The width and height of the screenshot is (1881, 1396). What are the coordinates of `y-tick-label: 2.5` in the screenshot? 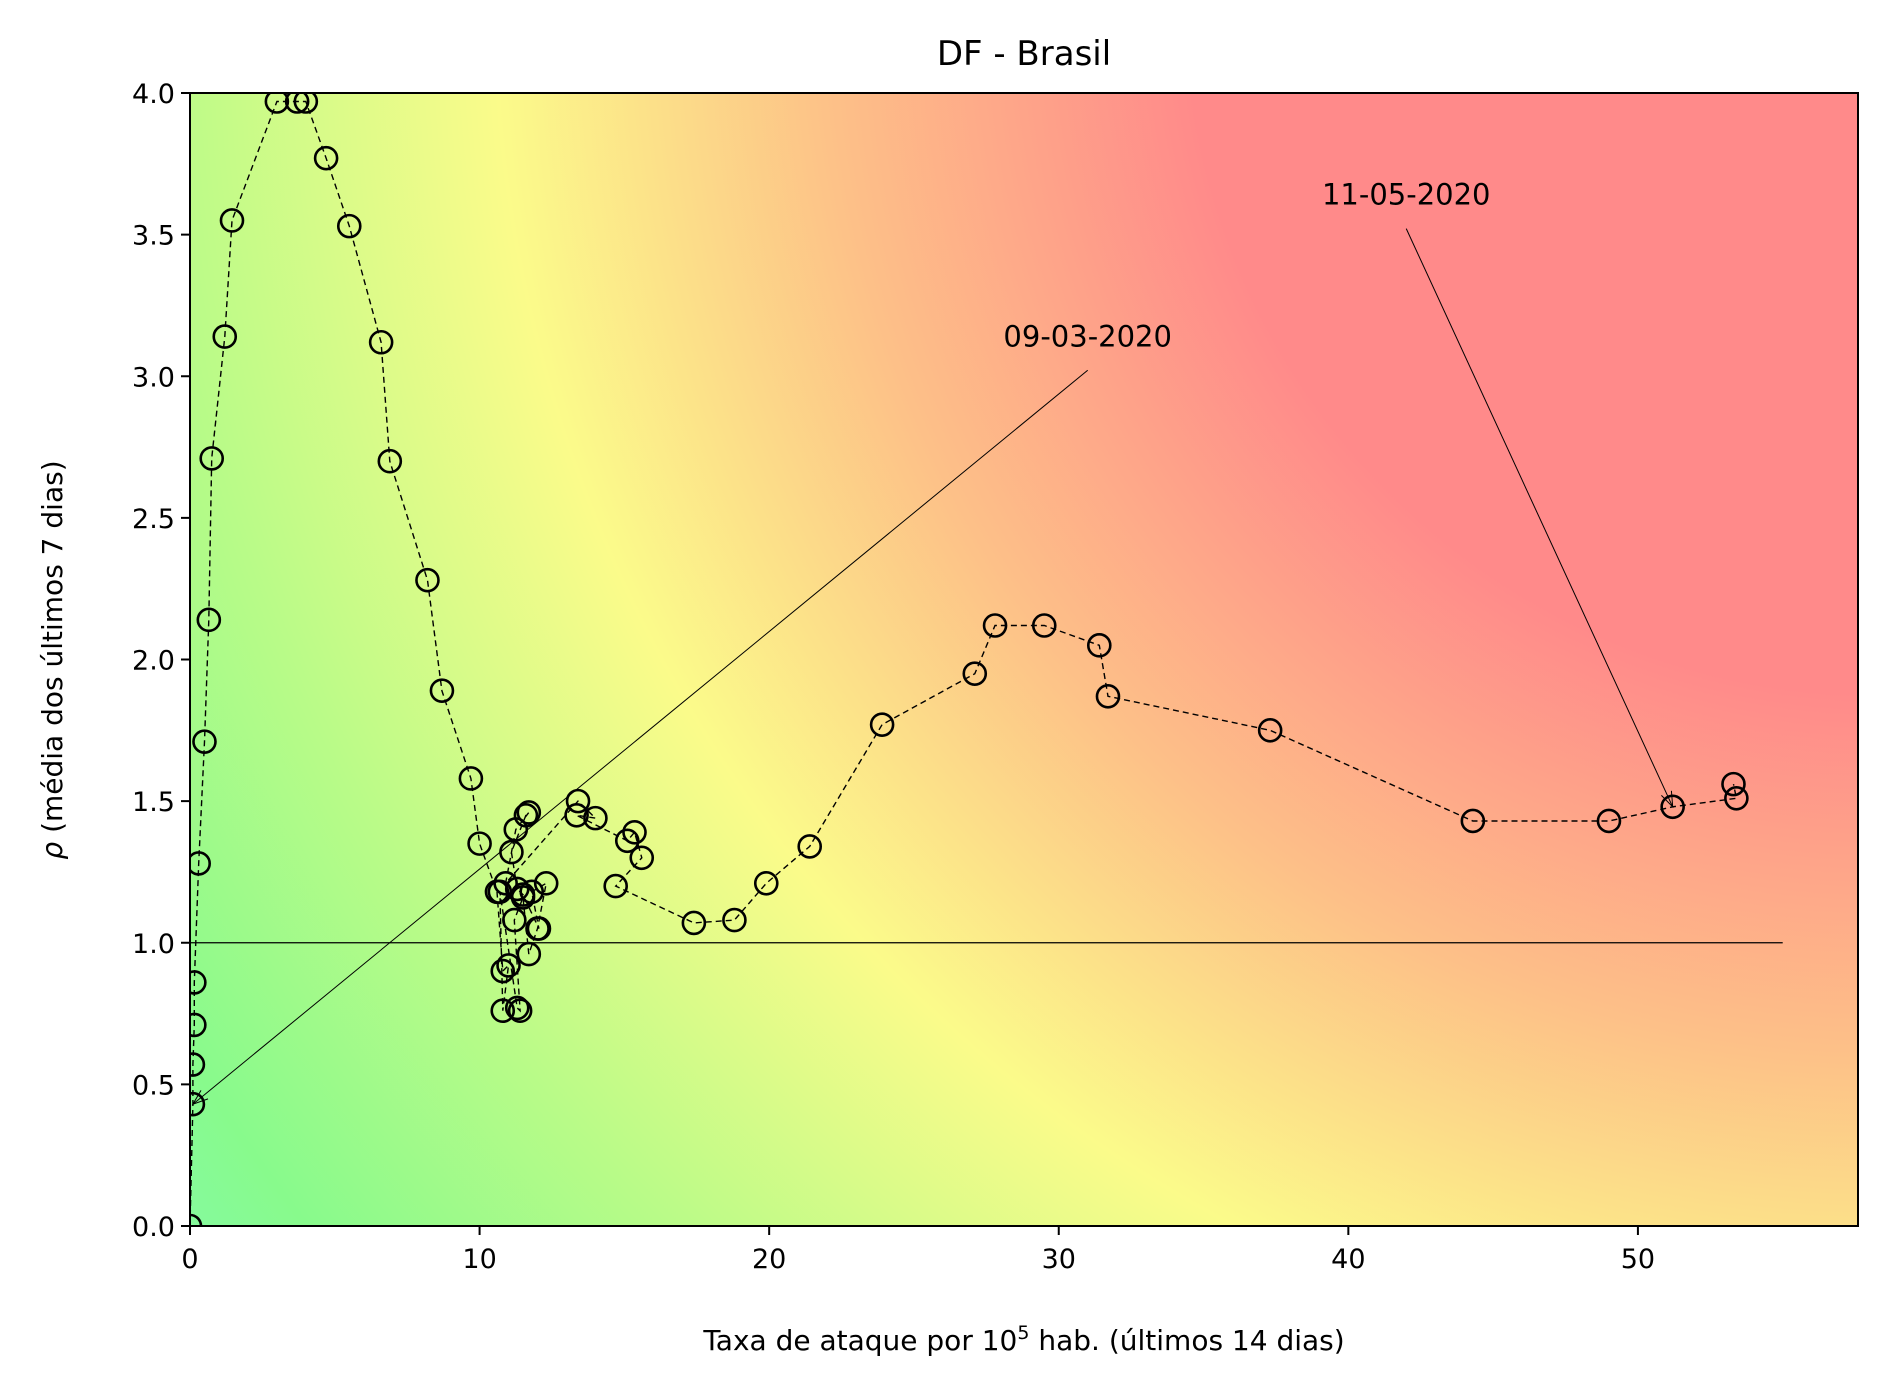 It's located at (153, 519).